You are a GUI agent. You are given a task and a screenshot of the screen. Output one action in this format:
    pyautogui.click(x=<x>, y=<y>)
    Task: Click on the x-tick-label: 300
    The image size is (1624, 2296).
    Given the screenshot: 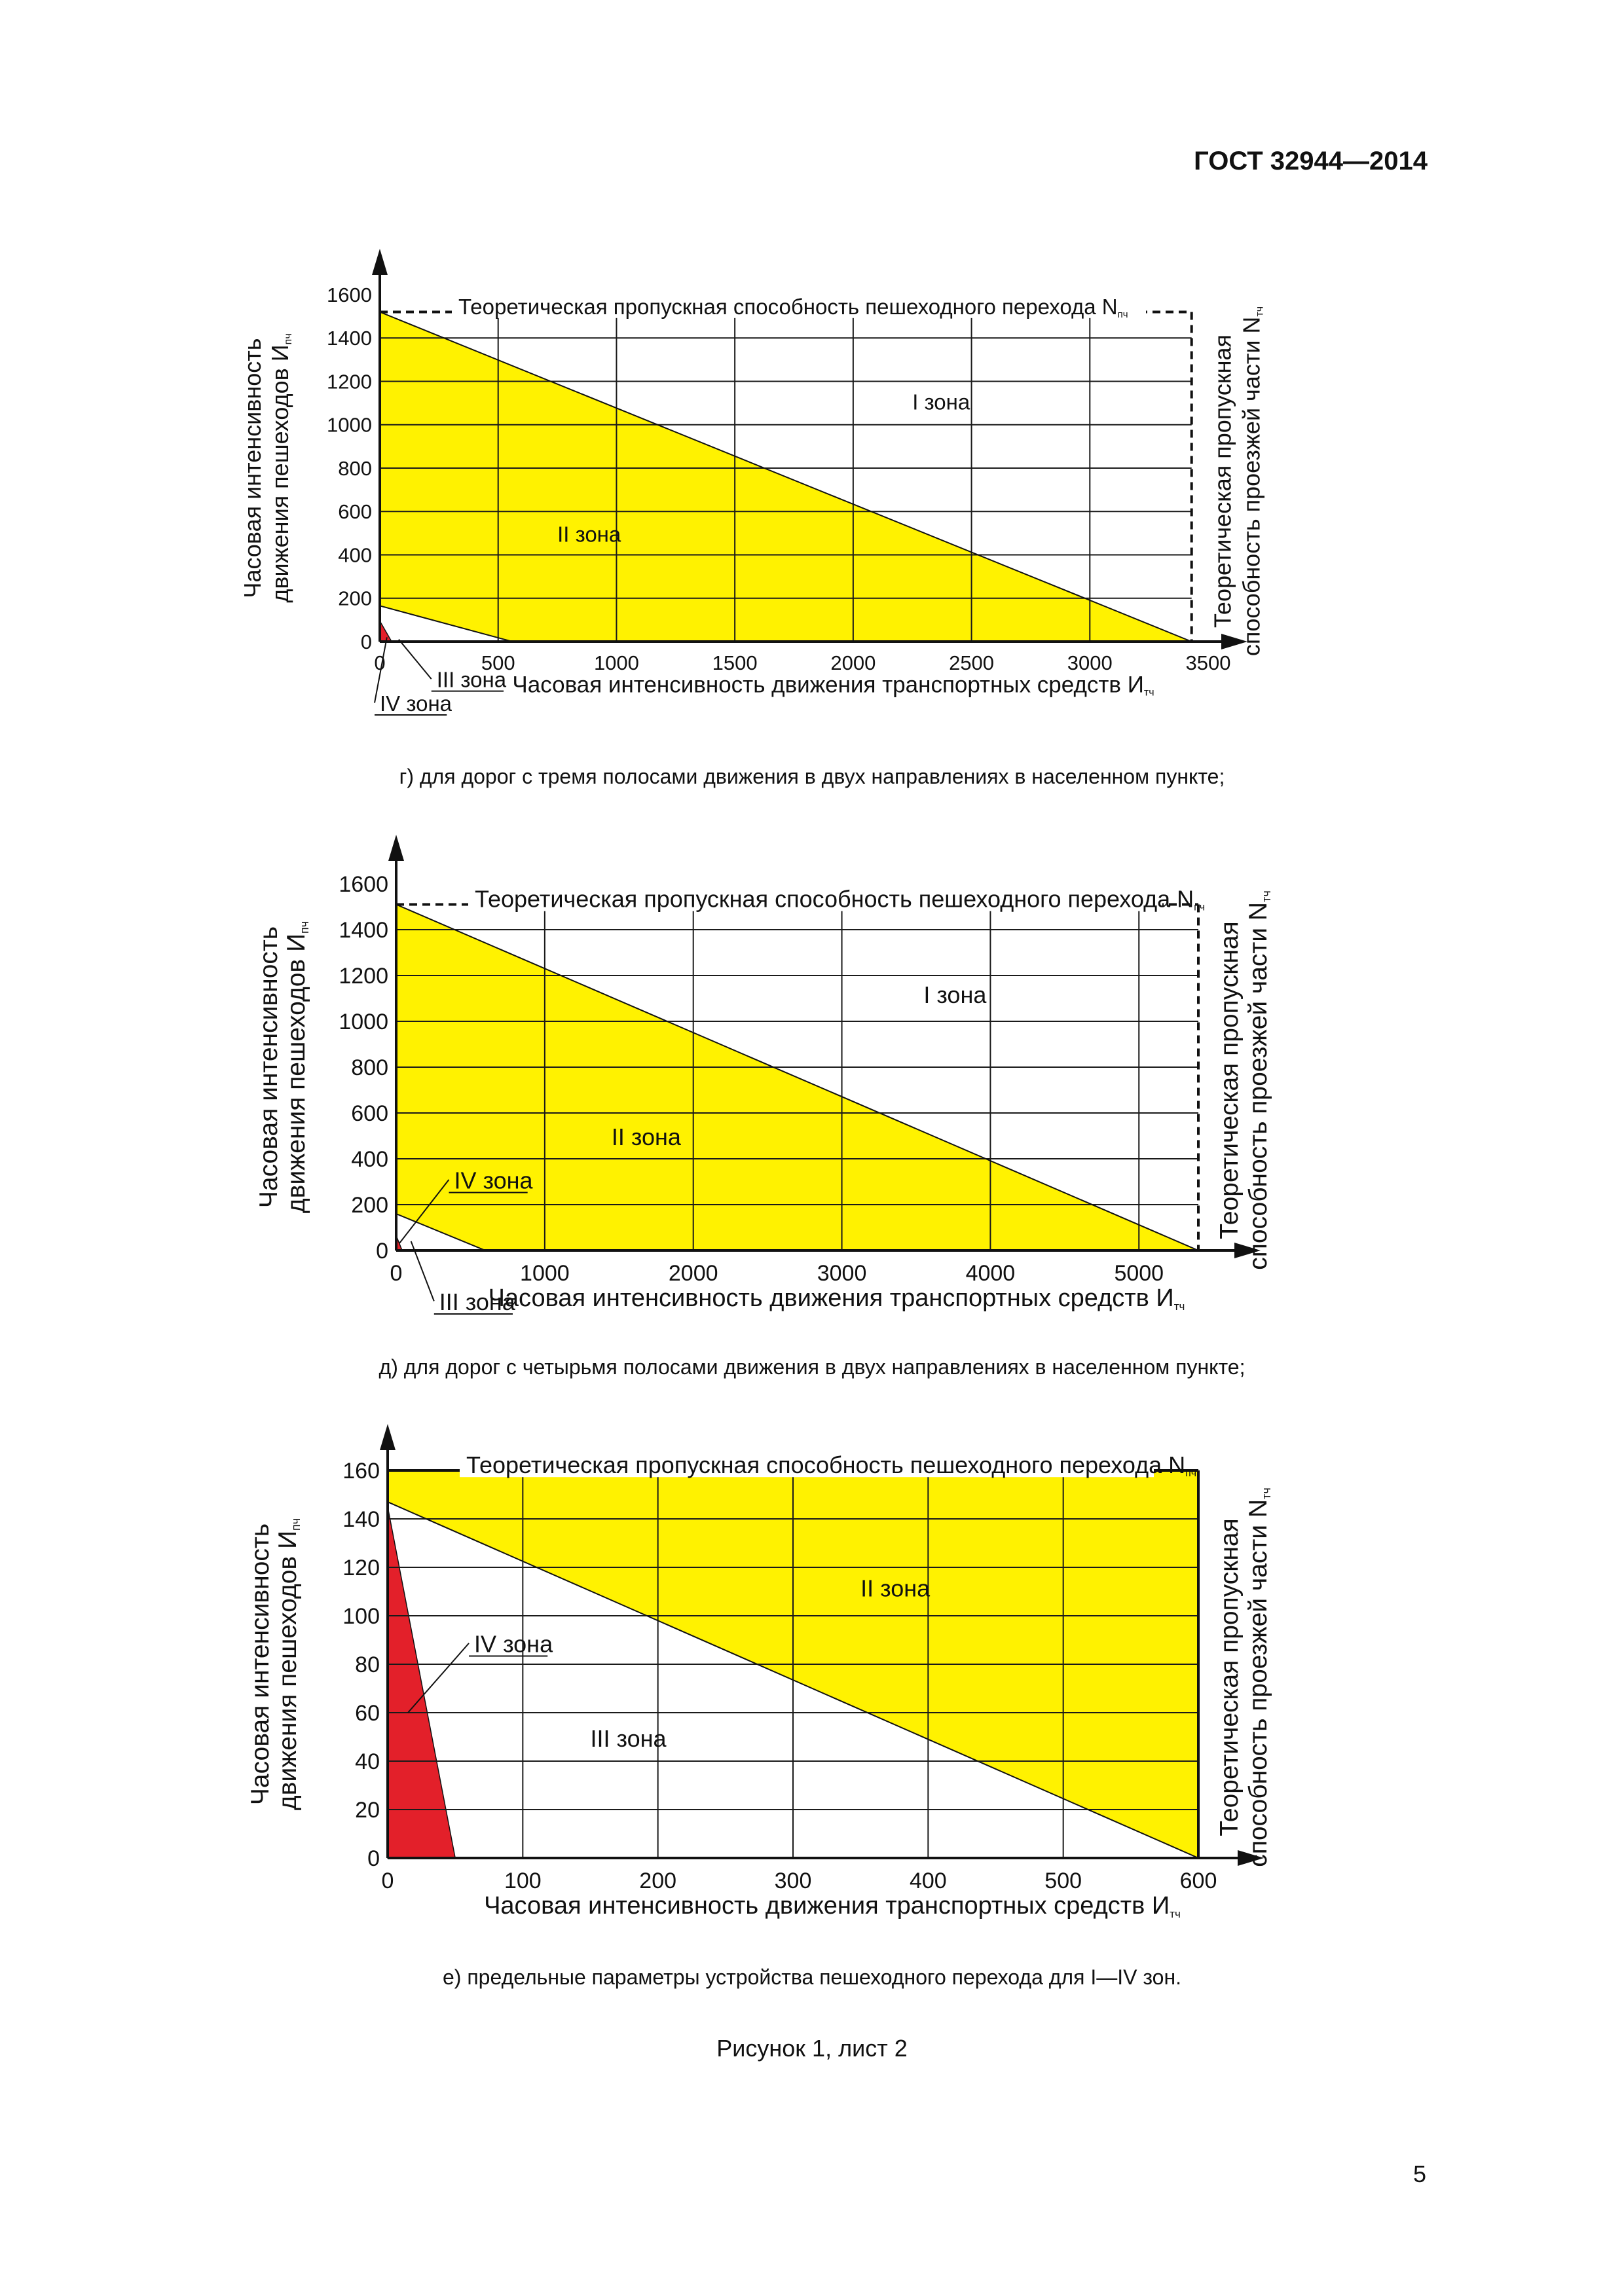 What is the action you would take?
    pyautogui.click(x=793, y=1880)
    